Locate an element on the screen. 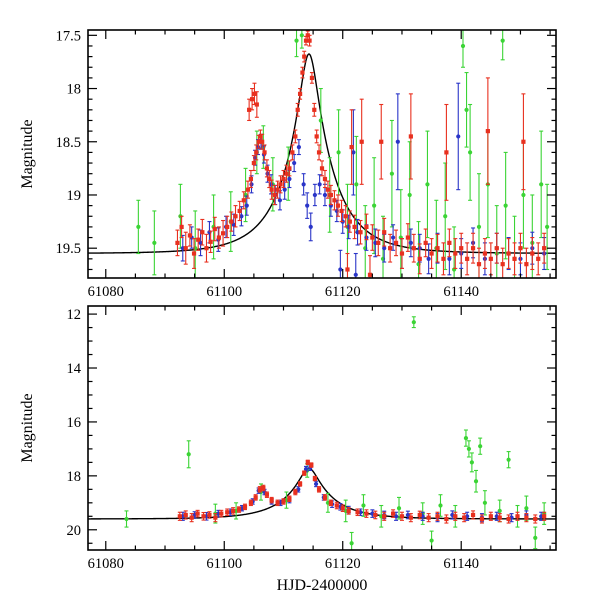  x-tick-label: 61140 is located at coordinates (461, 564).